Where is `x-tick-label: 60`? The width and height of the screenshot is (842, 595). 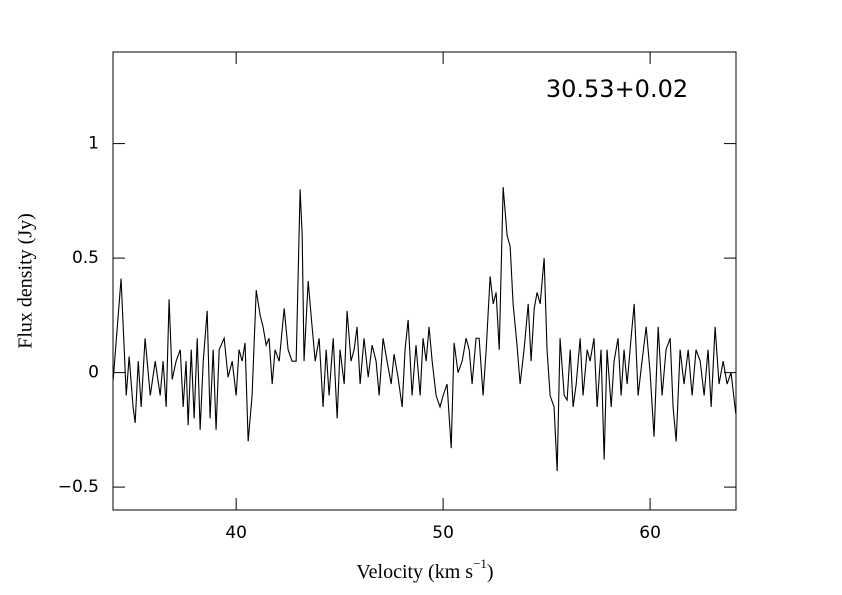
x-tick-label: 60 is located at coordinates (650, 533).